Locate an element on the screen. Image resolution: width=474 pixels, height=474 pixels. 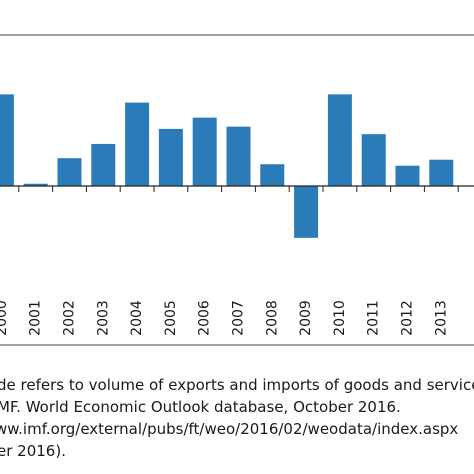
x-axis is located at coordinates (237, 188).